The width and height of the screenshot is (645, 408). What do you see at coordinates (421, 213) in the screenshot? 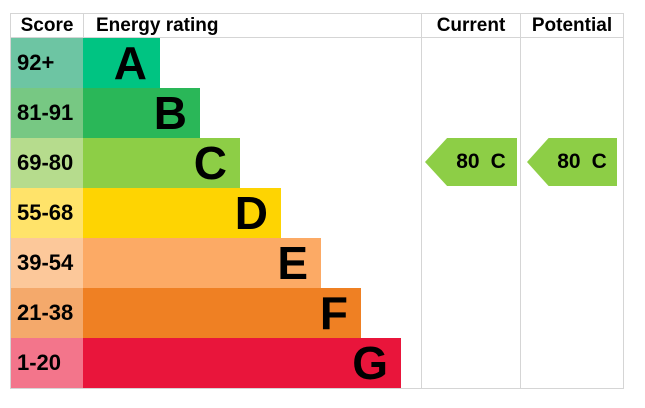
I see `current-column-divider` at bounding box center [421, 213].